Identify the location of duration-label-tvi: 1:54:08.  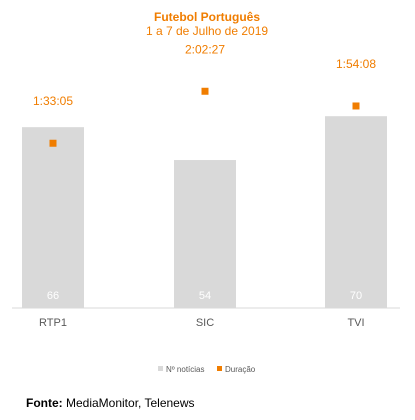
(356, 64).